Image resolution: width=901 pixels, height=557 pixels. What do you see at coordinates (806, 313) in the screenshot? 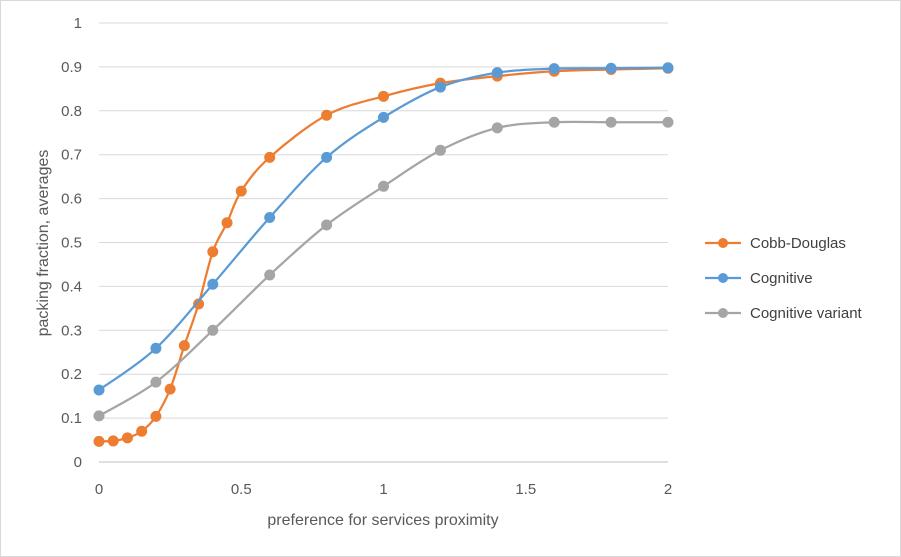
I see `legend-label: Cognitive variant` at bounding box center [806, 313].